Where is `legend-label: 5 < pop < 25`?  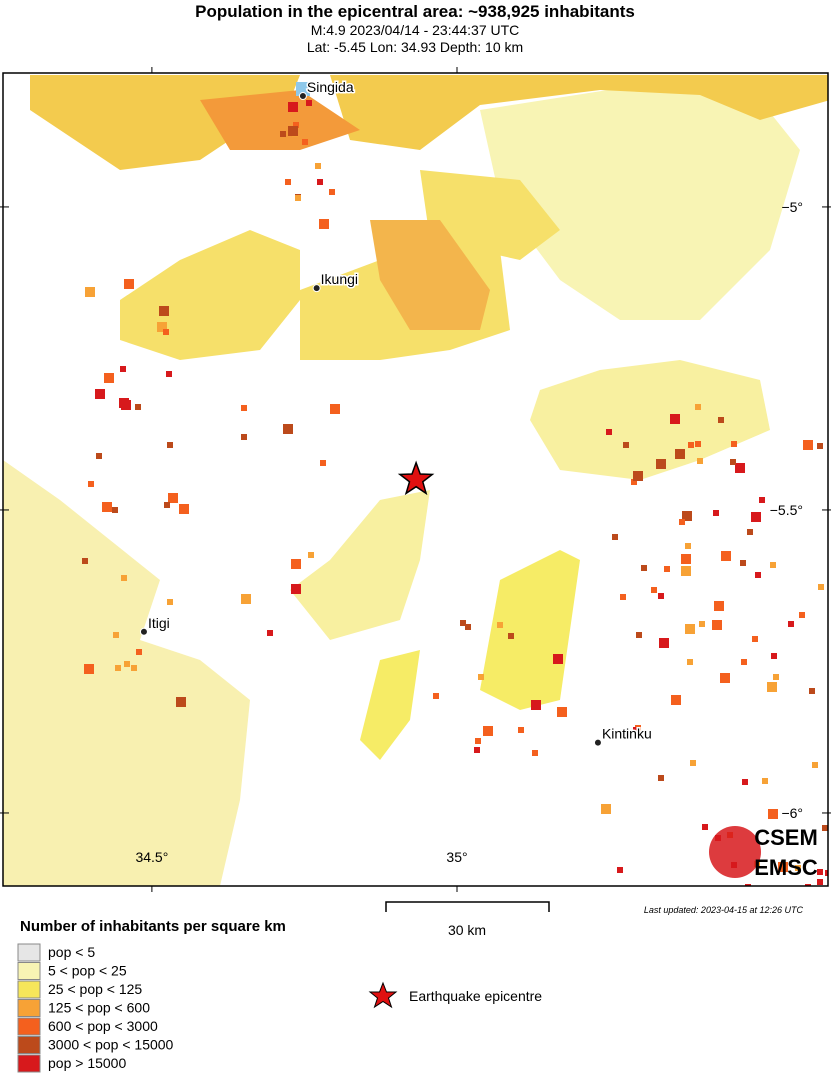
legend-label: 5 < pop < 25 is located at coordinates (87, 971).